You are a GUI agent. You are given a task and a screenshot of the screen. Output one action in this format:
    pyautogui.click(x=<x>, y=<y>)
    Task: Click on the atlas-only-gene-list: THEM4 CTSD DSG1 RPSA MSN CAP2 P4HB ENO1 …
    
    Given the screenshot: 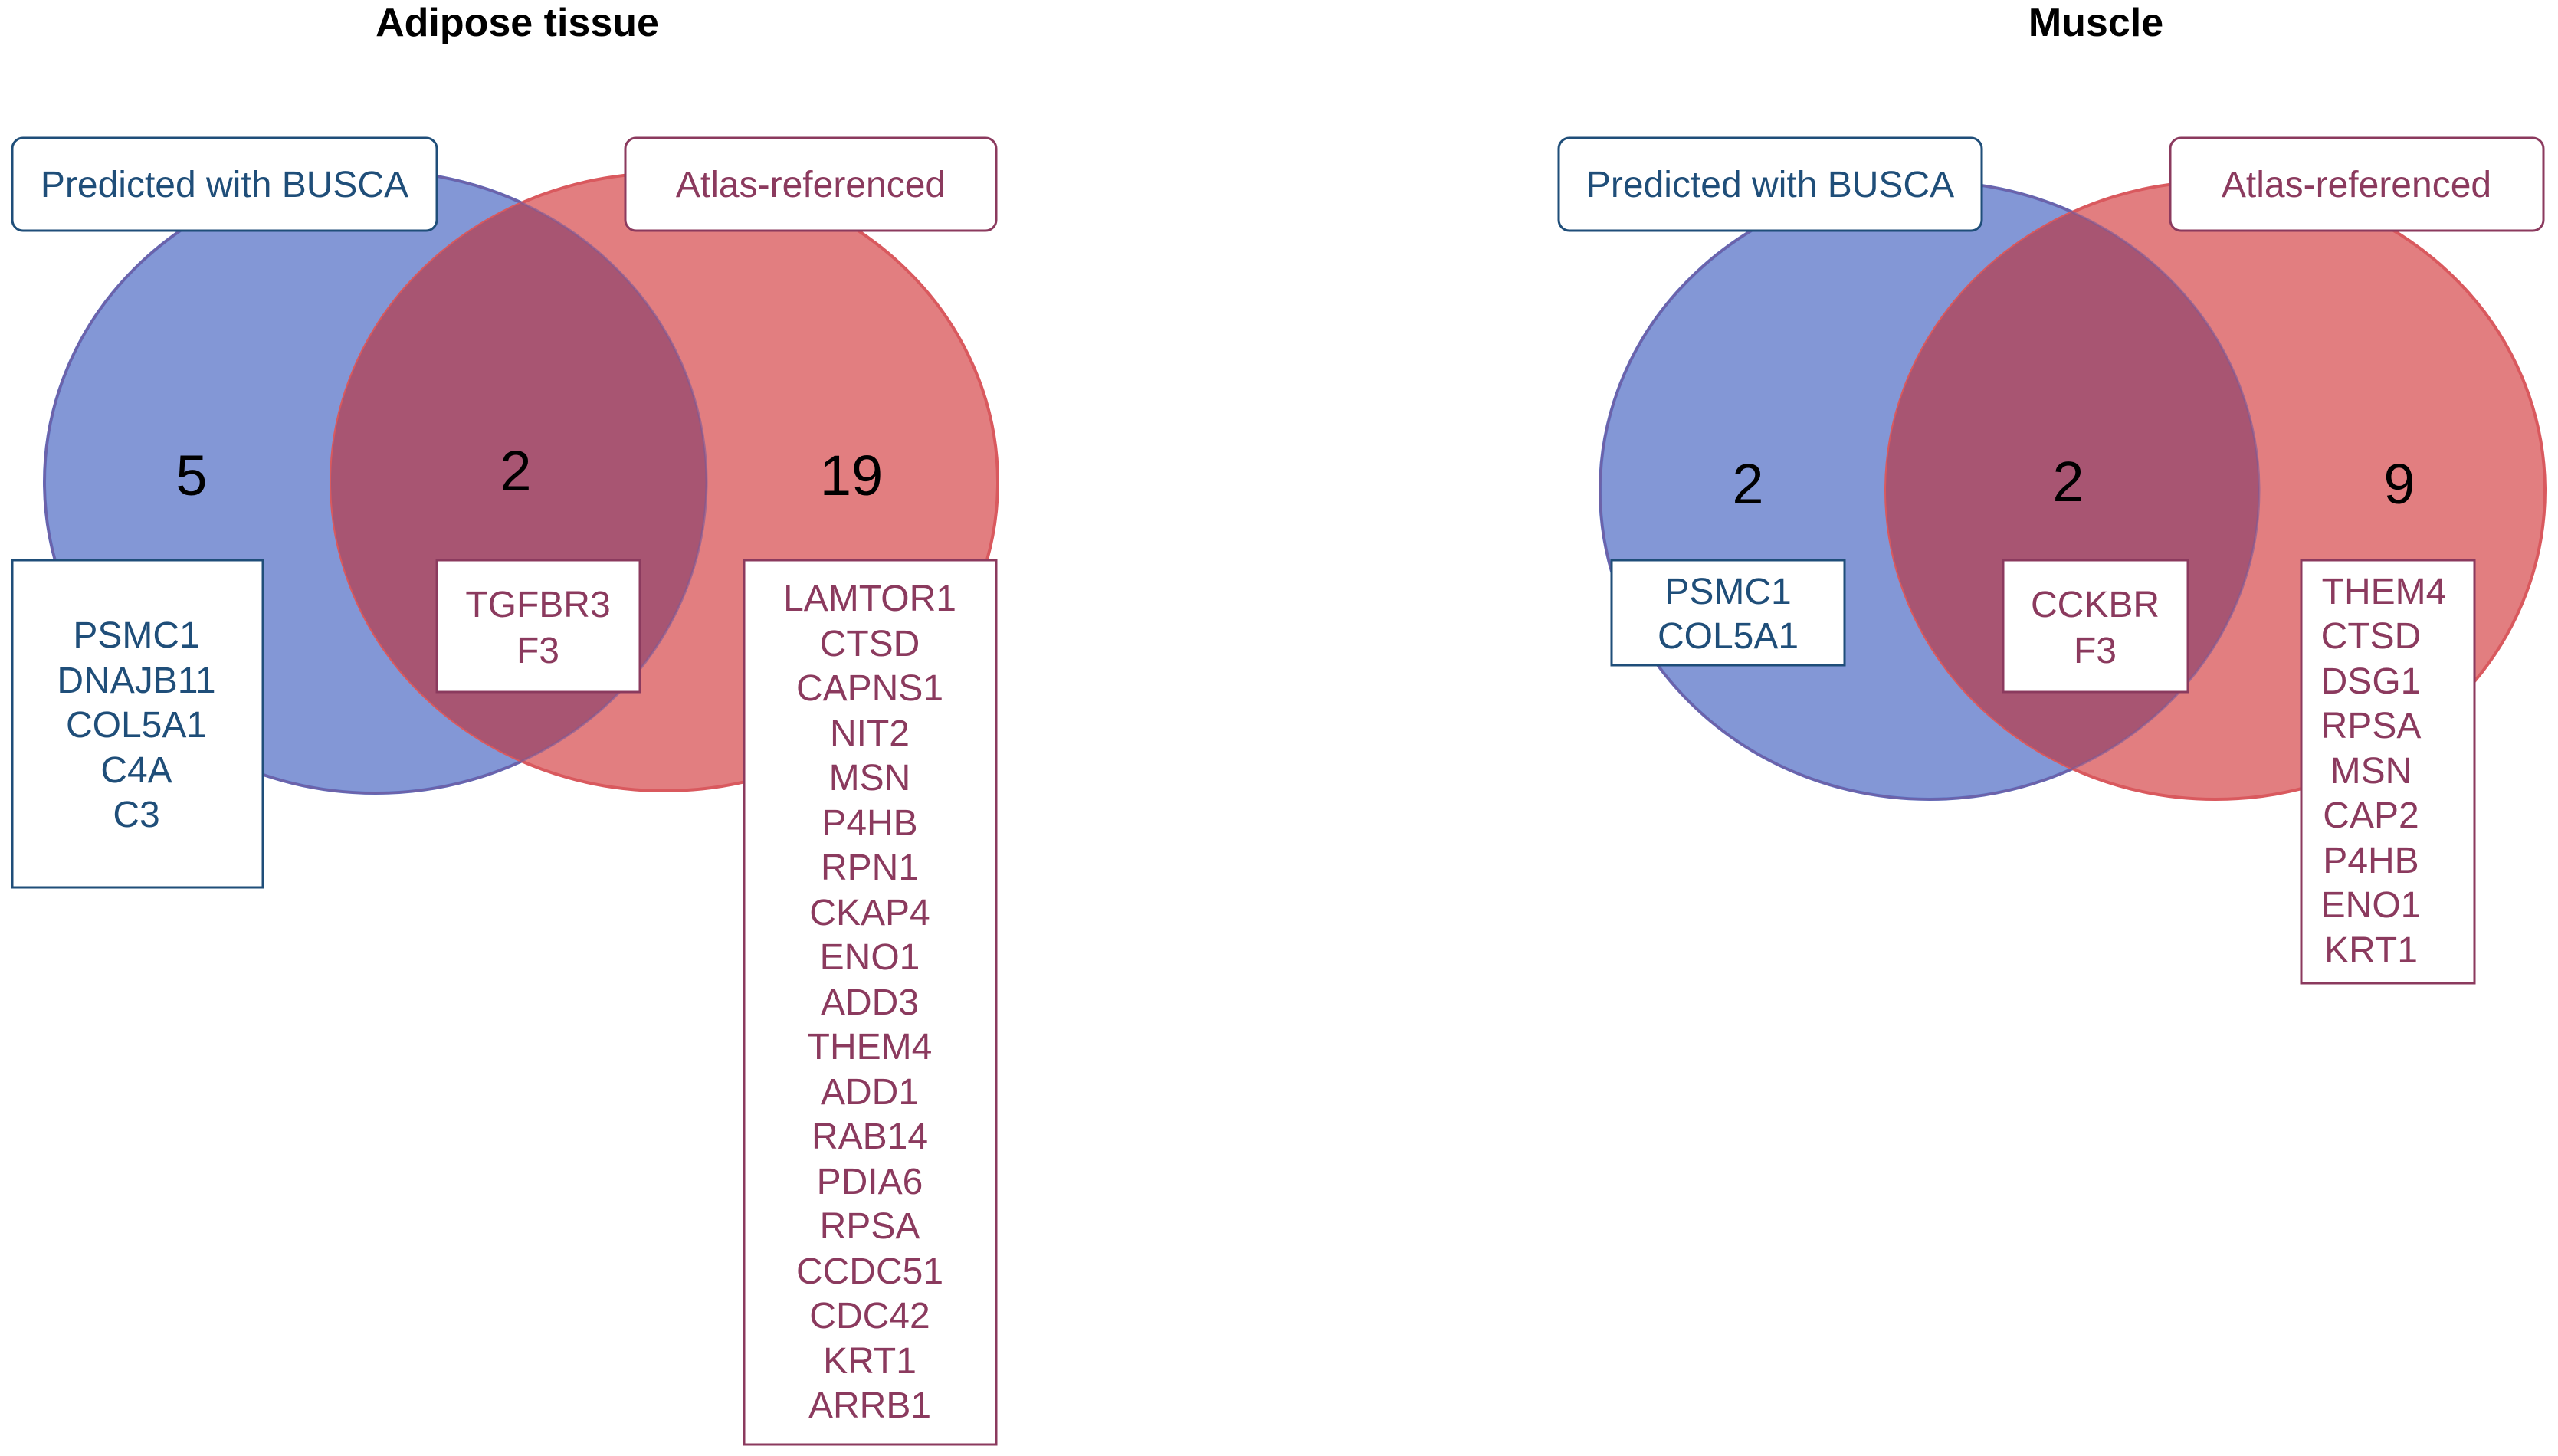 What is the action you would take?
    pyautogui.click(x=2384, y=771)
    